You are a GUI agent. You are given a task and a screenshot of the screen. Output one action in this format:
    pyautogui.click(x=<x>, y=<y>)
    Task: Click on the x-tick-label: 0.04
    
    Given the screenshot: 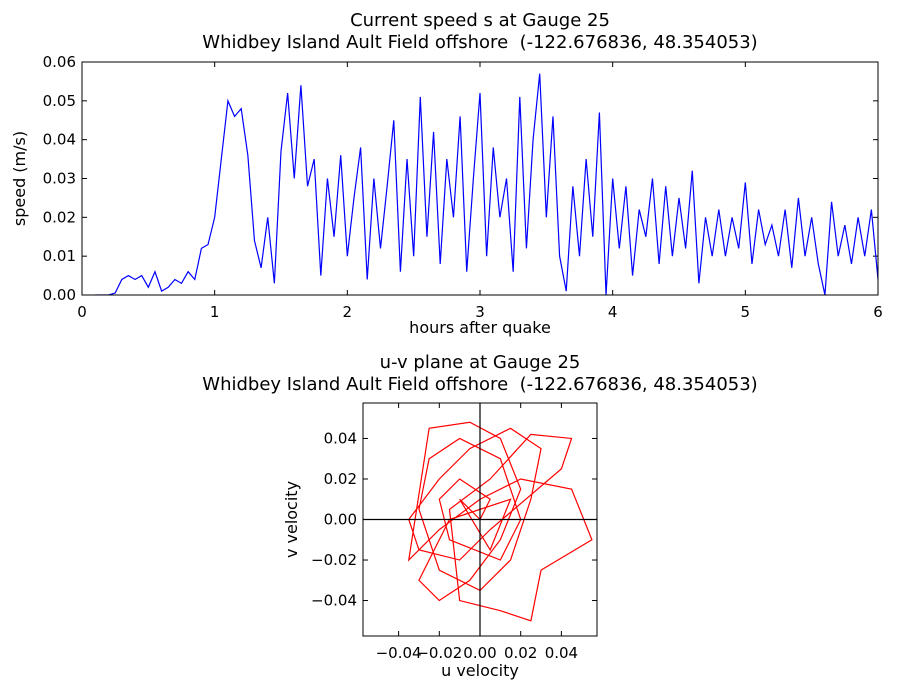 What is the action you would take?
    pyautogui.click(x=561, y=653)
    